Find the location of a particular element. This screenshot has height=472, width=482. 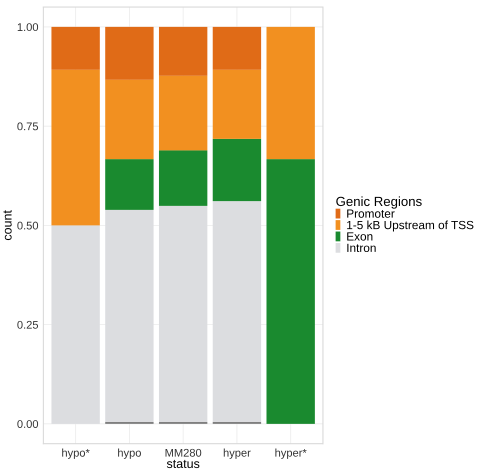

x-tick-label: hyper* is located at coordinates (291, 453).